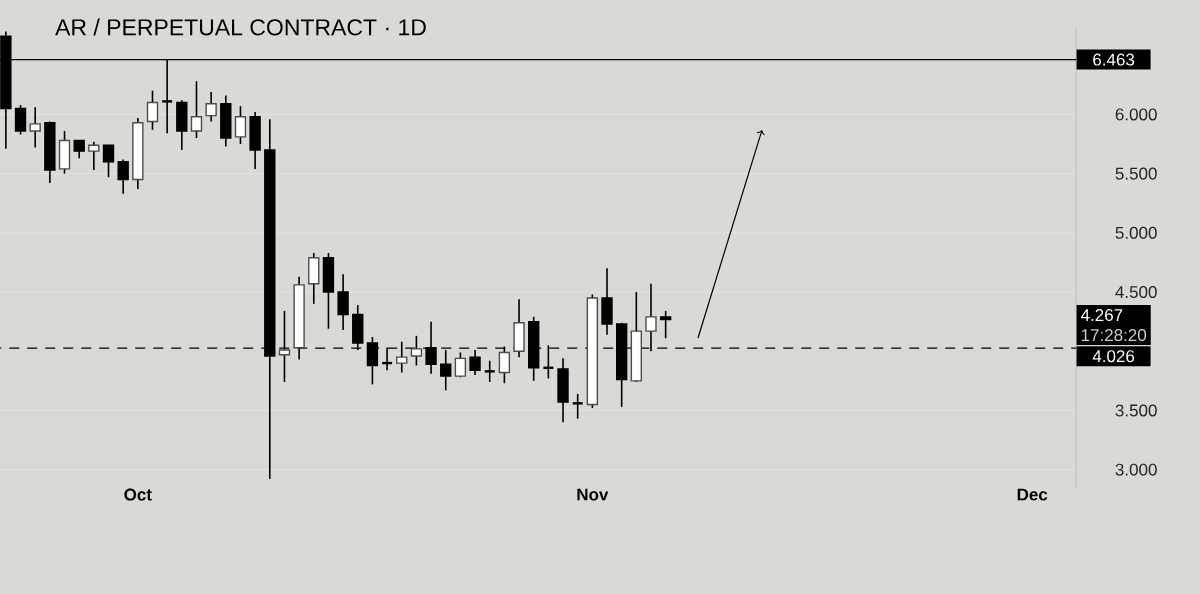  I want to click on ref-line-label: 6.463, so click(1114, 59).